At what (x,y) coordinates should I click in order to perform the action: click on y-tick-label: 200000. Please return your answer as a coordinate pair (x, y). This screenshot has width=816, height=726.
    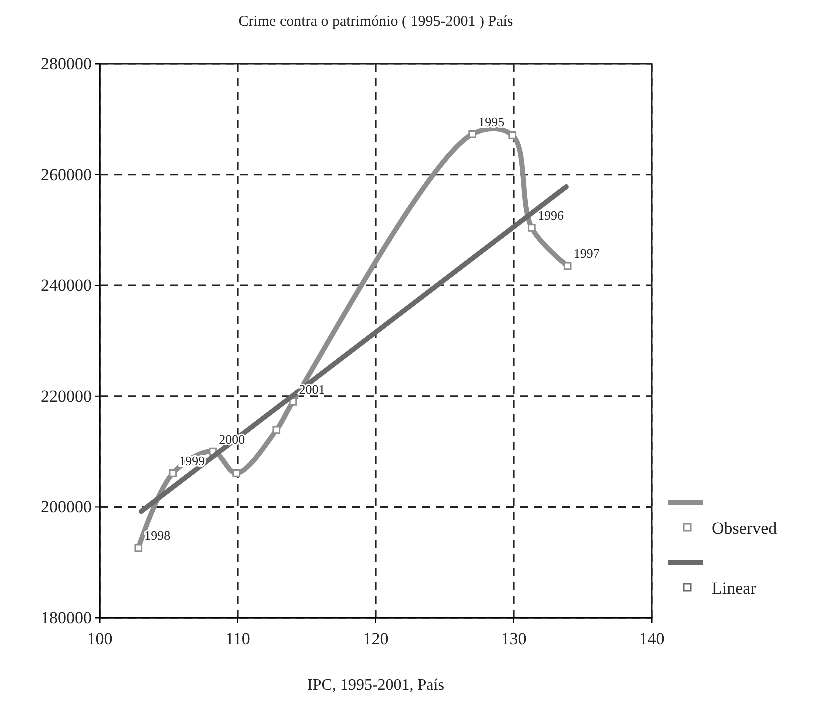
    Looking at the image, I should click on (66, 507).